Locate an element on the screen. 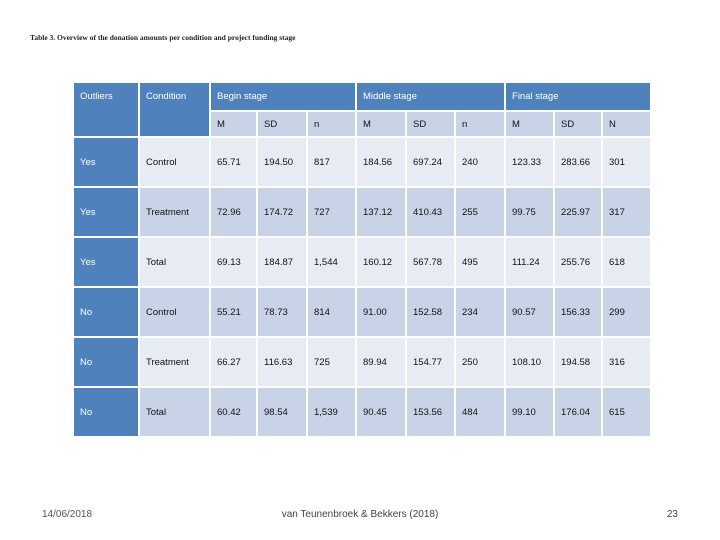  header-middle-stage: Middle stage is located at coordinates (431, 96).